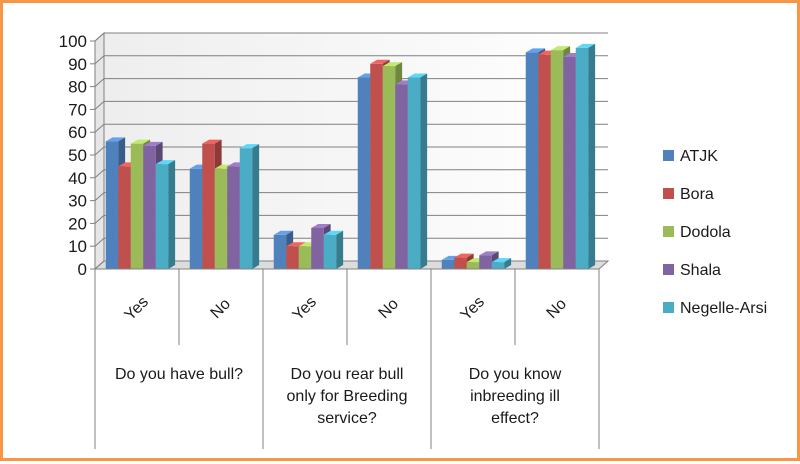 The height and width of the screenshot is (464, 800). What do you see at coordinates (347, 374) in the screenshot?
I see `group-label: Do you rear bull` at bounding box center [347, 374].